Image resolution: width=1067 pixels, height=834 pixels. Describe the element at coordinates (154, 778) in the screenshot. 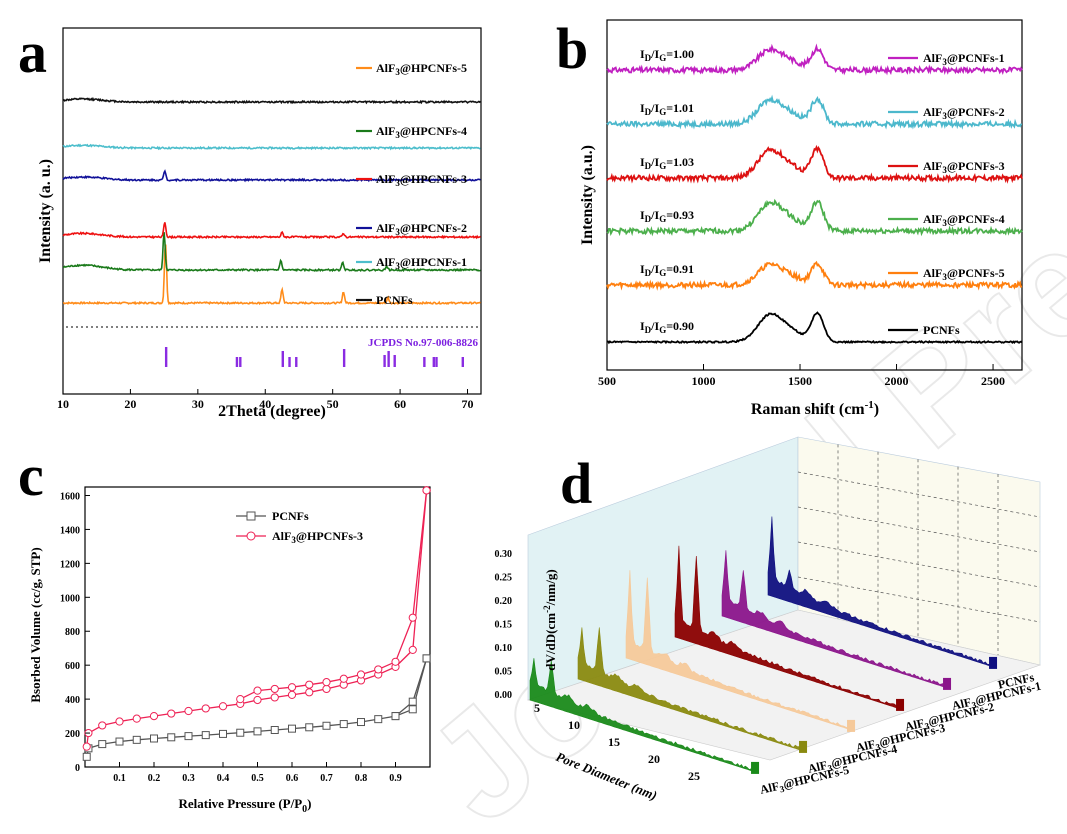

I see `x-tick-label: 0.2` at that location.